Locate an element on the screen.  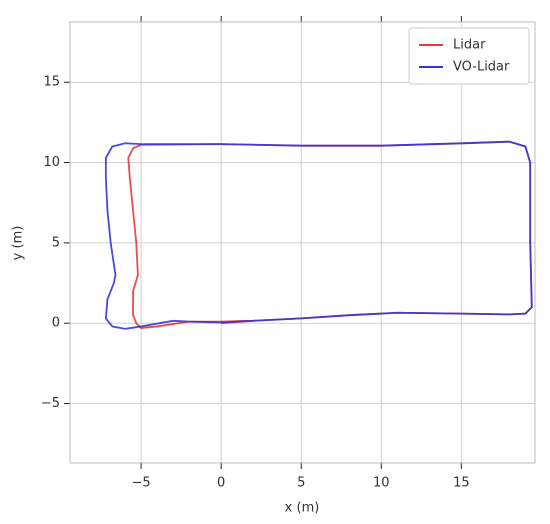
y-tick-label: 0 is located at coordinates (56, 323).